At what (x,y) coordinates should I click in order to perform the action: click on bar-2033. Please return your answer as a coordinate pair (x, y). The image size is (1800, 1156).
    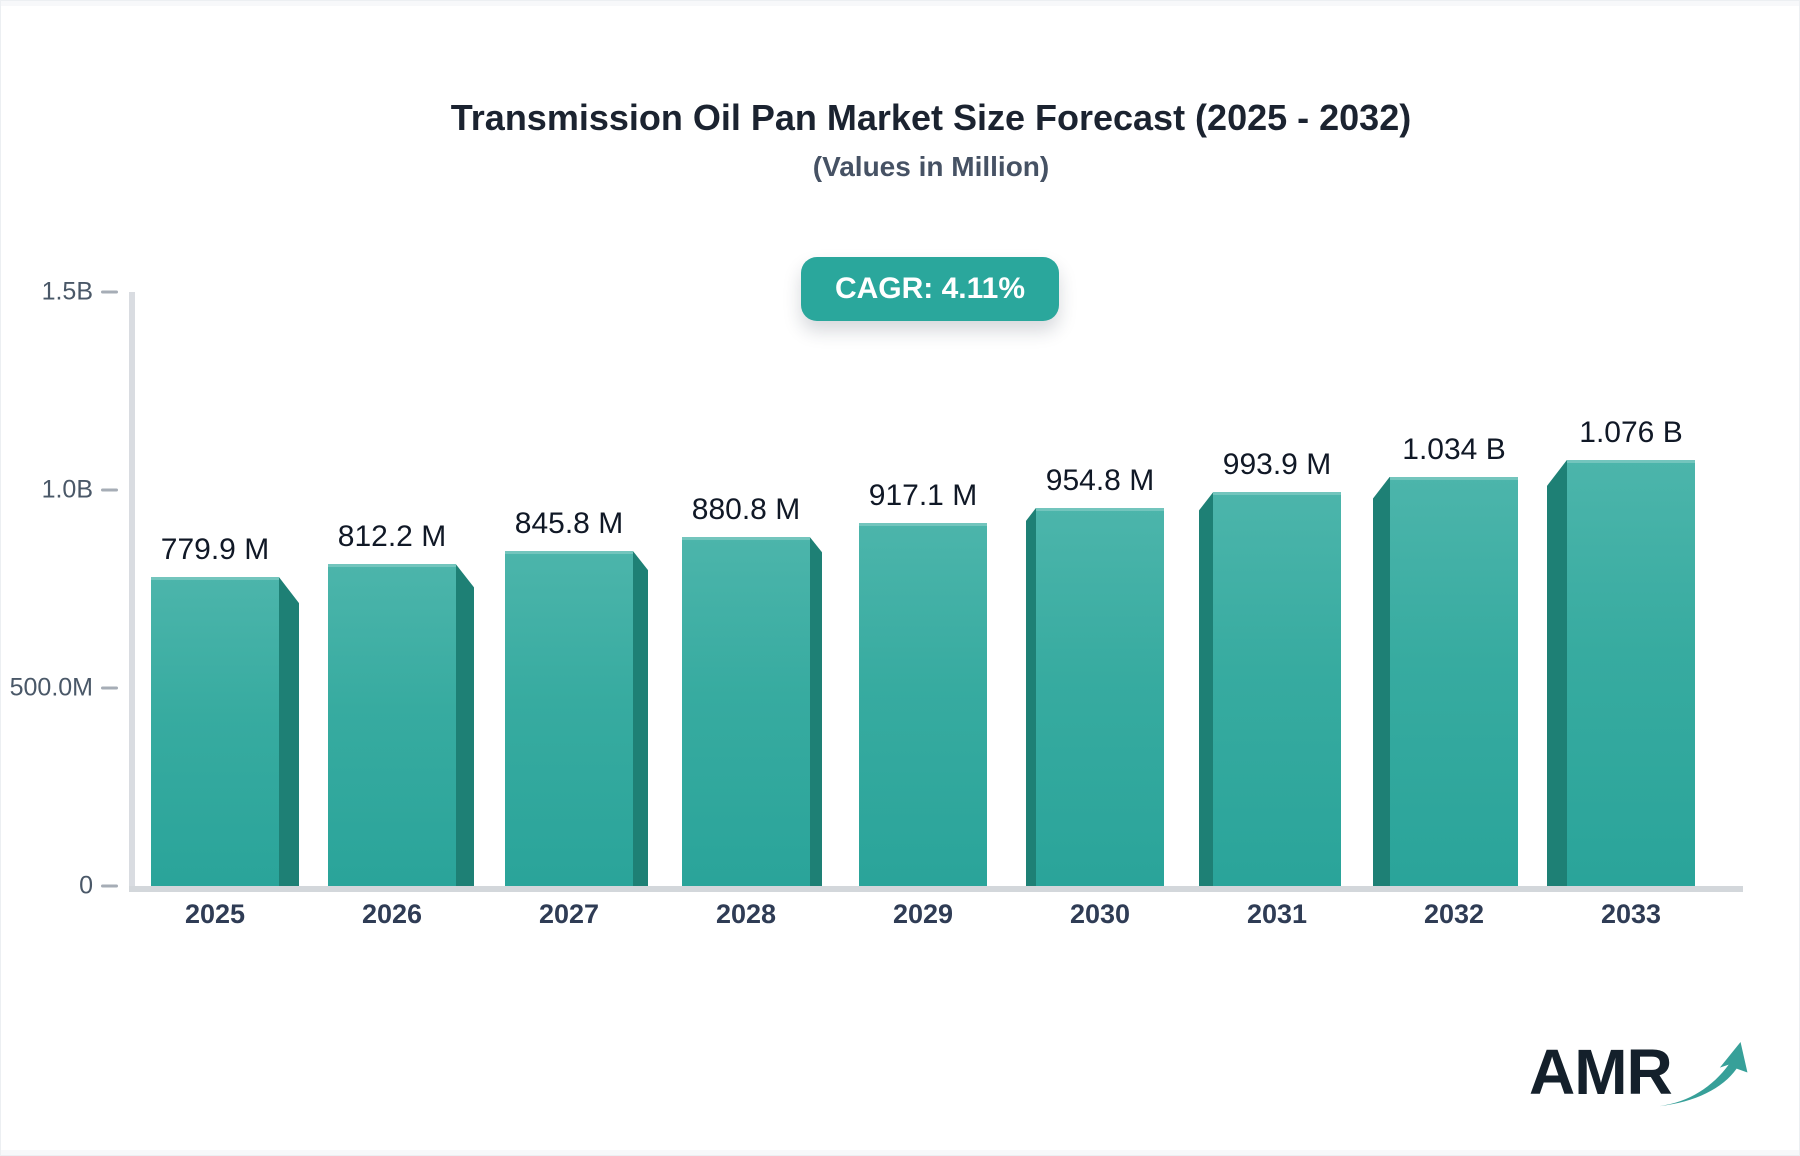
    Looking at the image, I should click on (1631, 672).